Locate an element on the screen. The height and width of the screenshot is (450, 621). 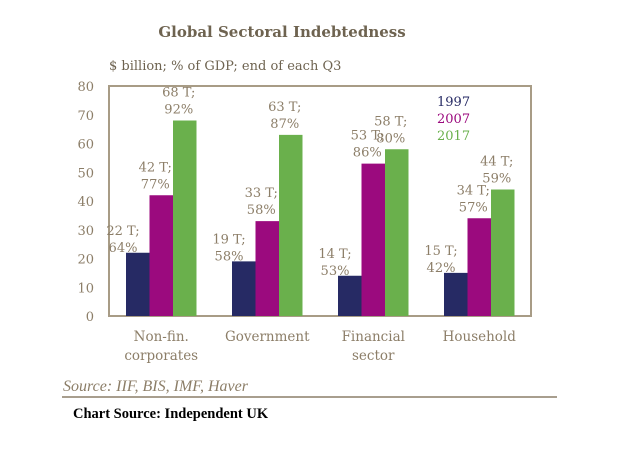
data-label: 57% is located at coordinates (473, 207).